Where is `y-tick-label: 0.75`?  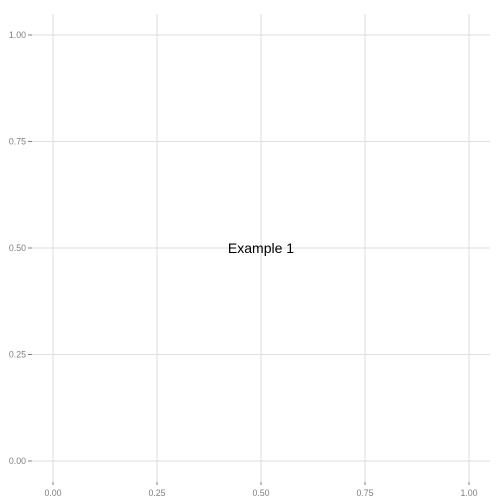
y-tick-label: 0.75 is located at coordinates (17, 142).